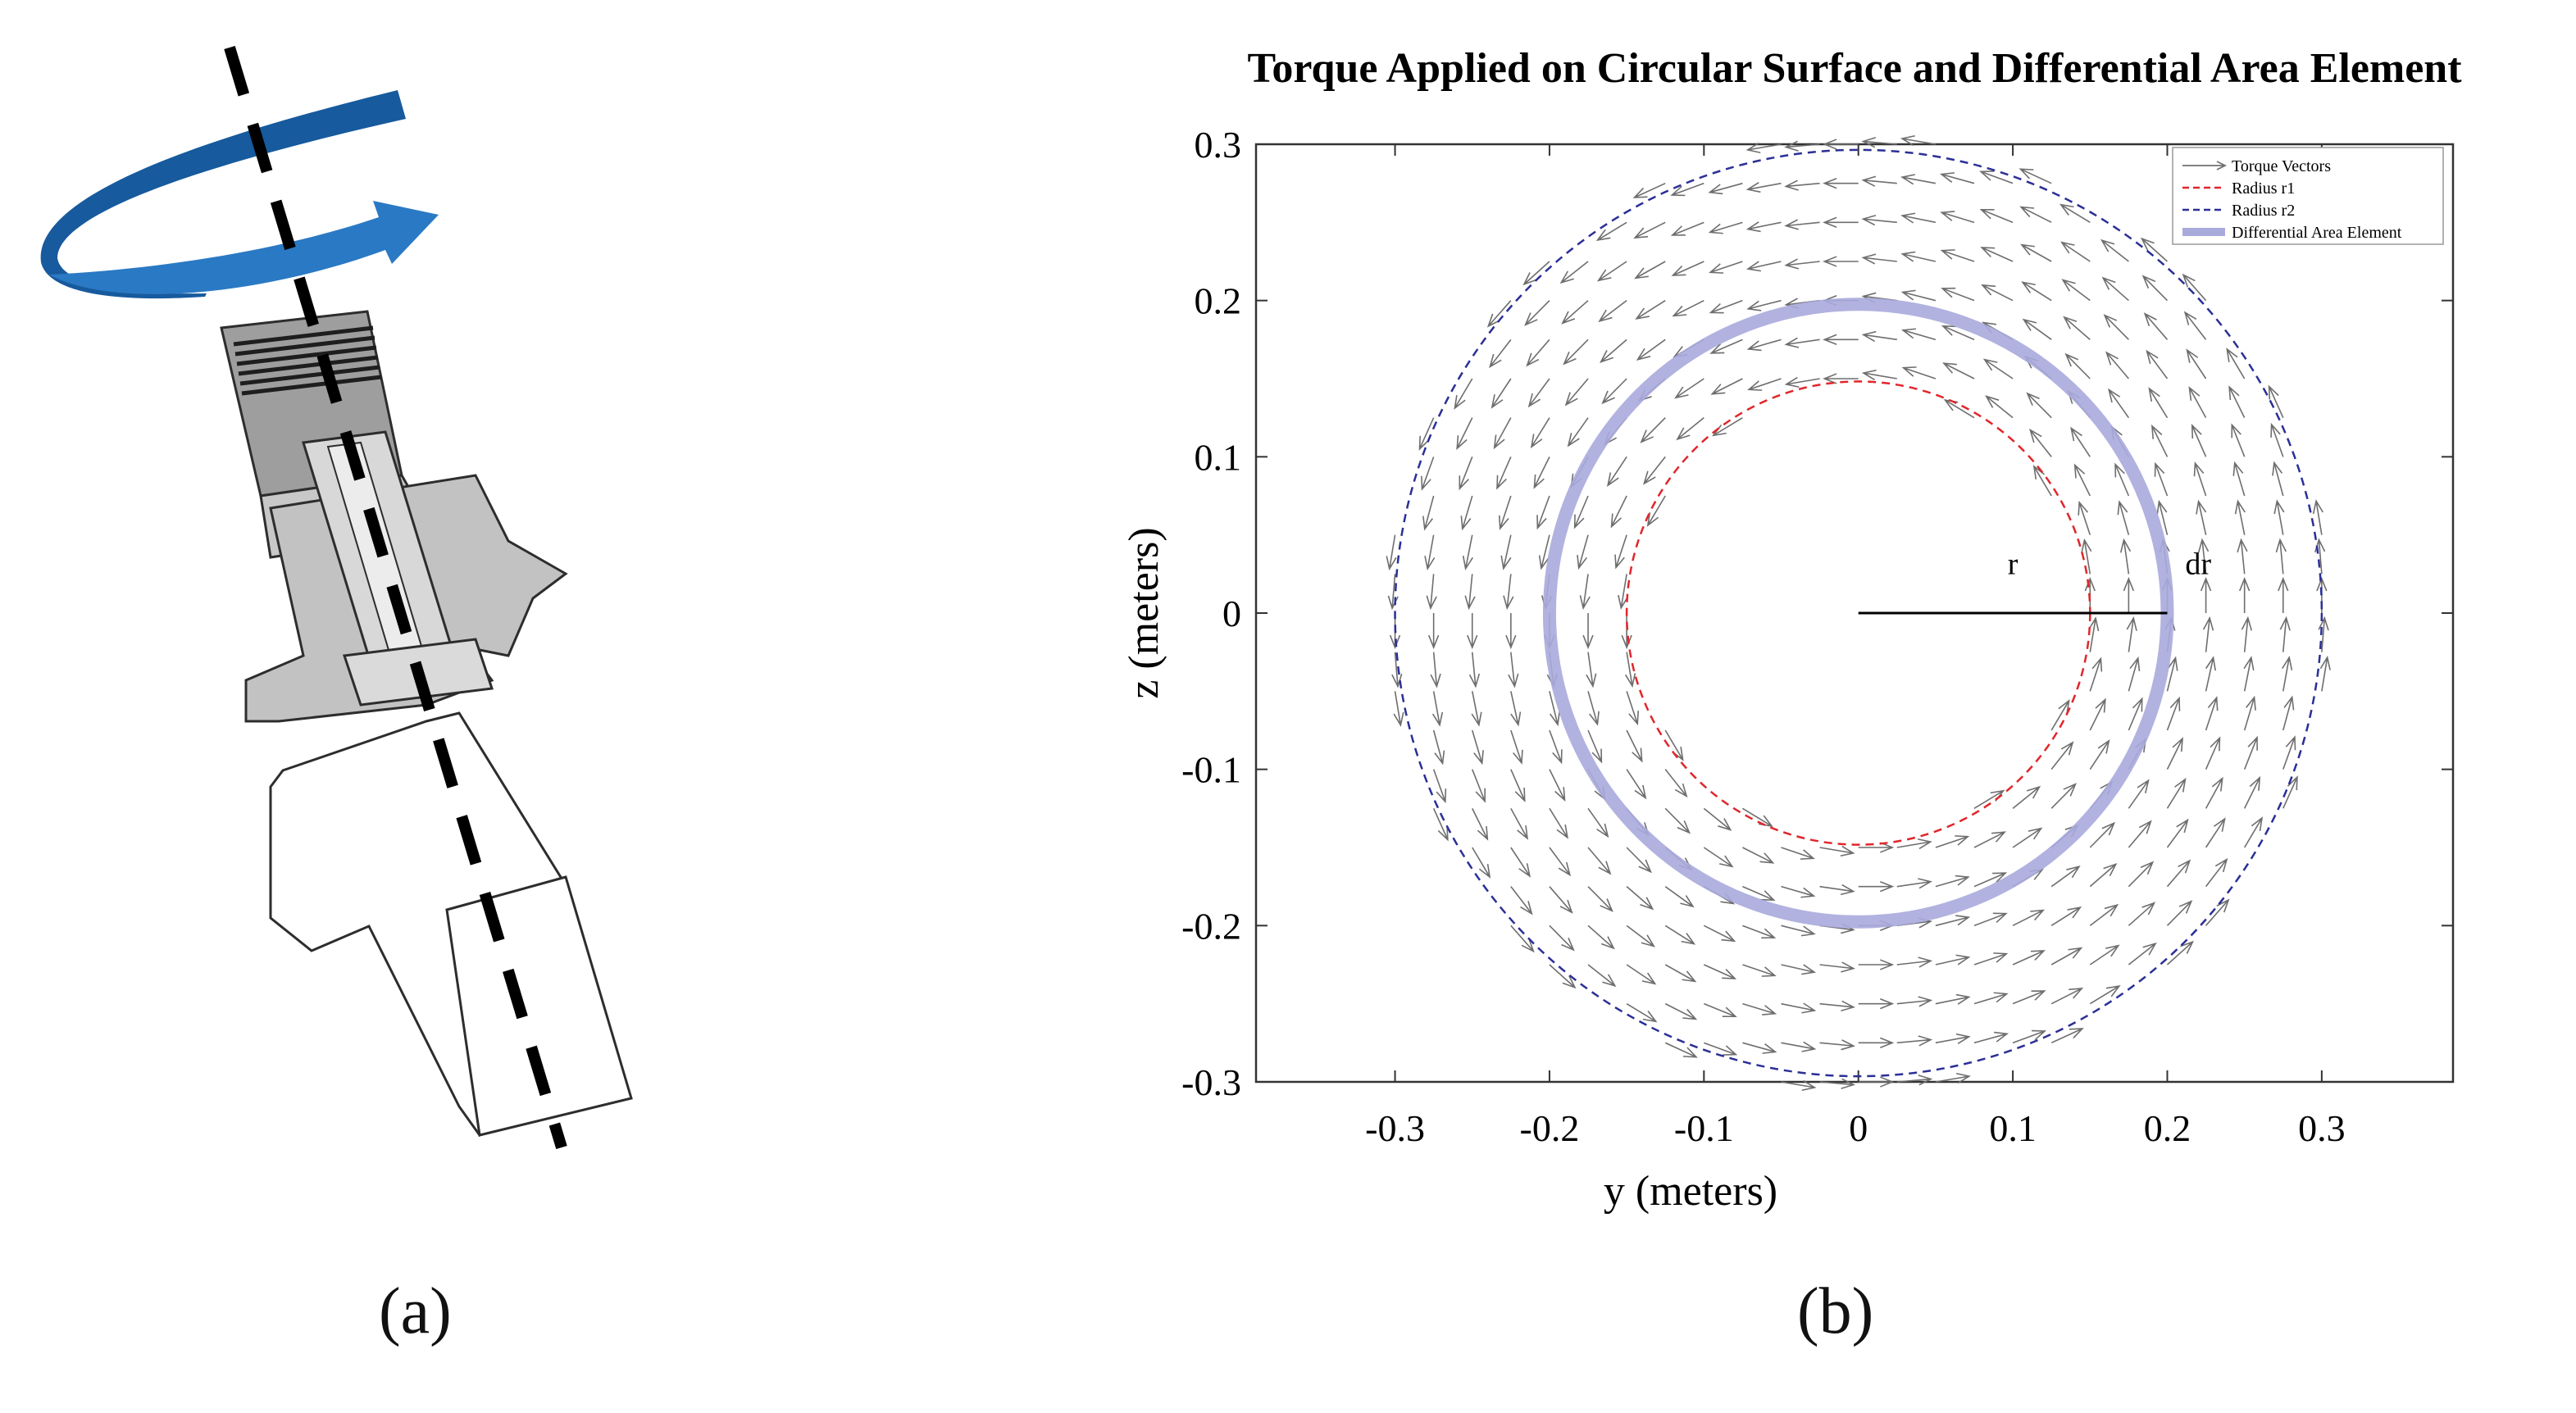  I want to click on x-tick-label: 0, so click(1859, 1128).